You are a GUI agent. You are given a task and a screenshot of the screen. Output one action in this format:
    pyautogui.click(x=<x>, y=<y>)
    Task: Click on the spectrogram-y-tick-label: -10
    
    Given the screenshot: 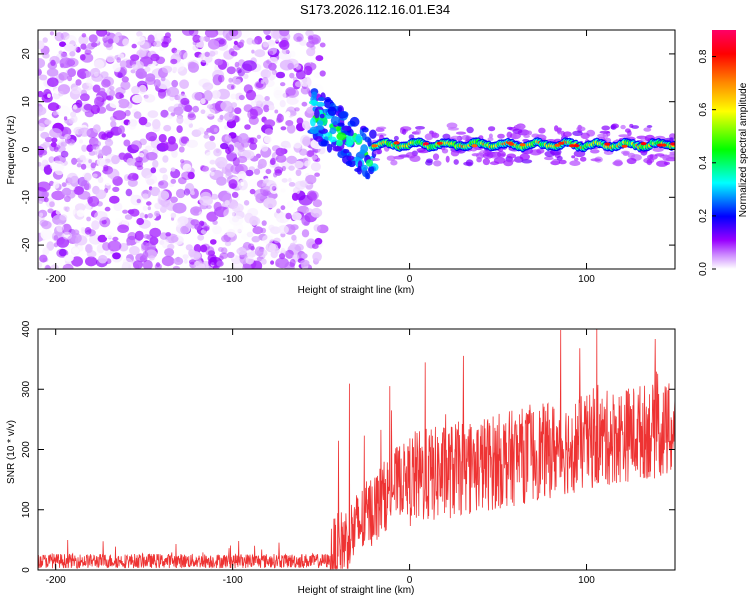 What is the action you would take?
    pyautogui.click(x=26, y=197)
    